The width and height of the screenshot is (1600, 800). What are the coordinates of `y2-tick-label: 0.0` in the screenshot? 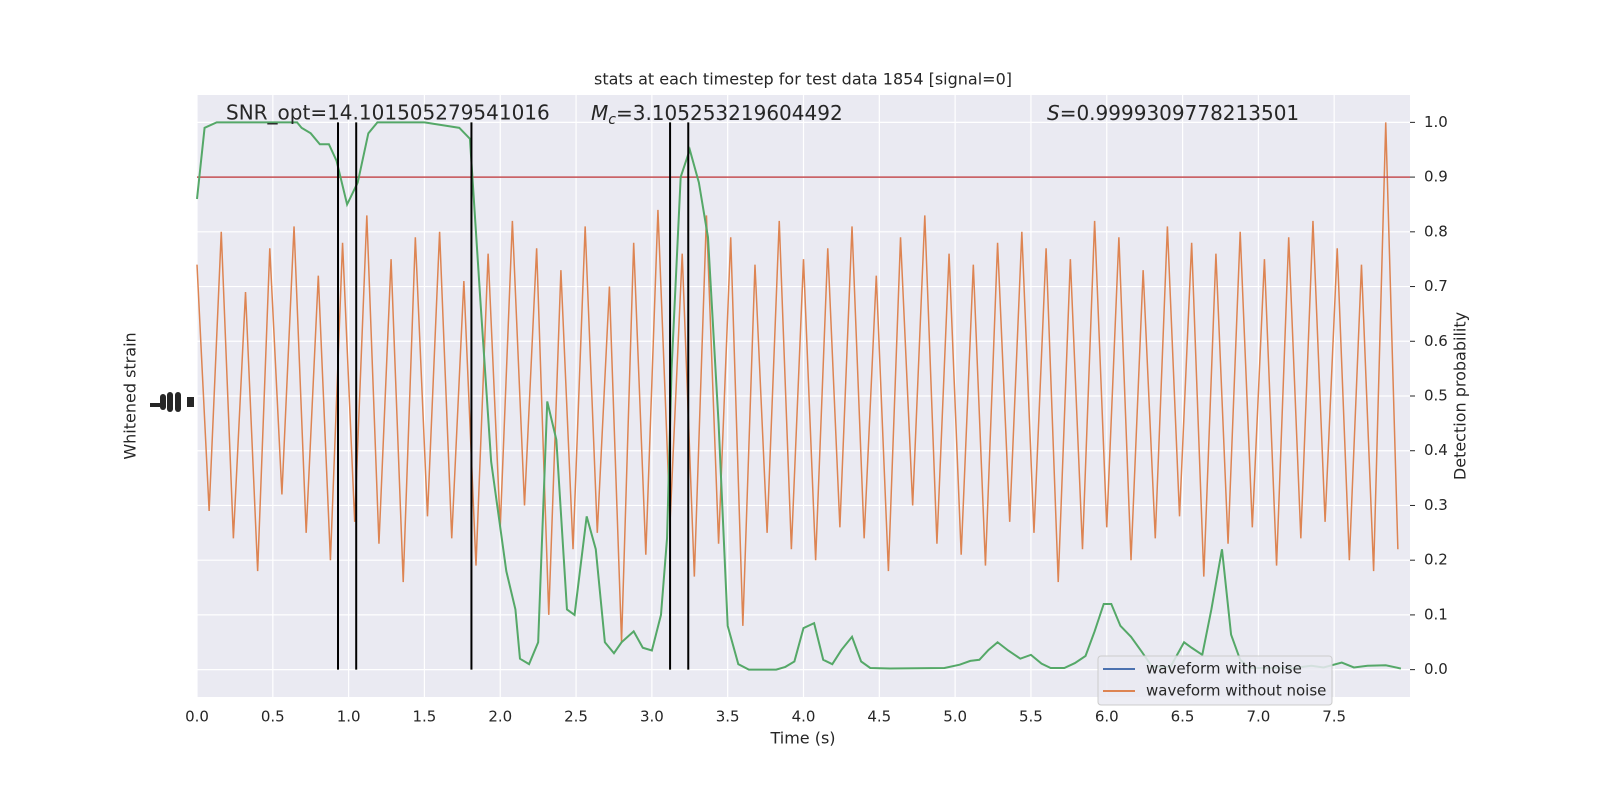 It's located at (1436, 669).